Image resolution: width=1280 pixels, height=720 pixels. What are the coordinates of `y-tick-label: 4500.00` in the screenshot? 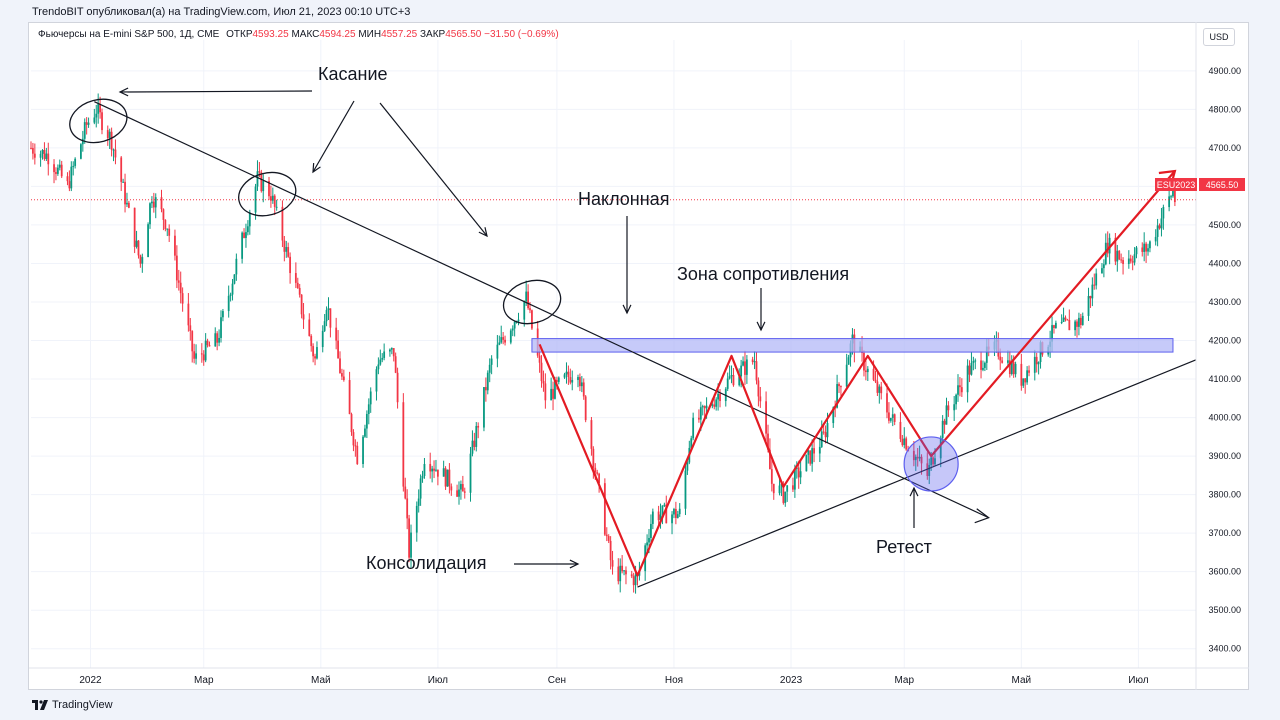 It's located at (1224, 225).